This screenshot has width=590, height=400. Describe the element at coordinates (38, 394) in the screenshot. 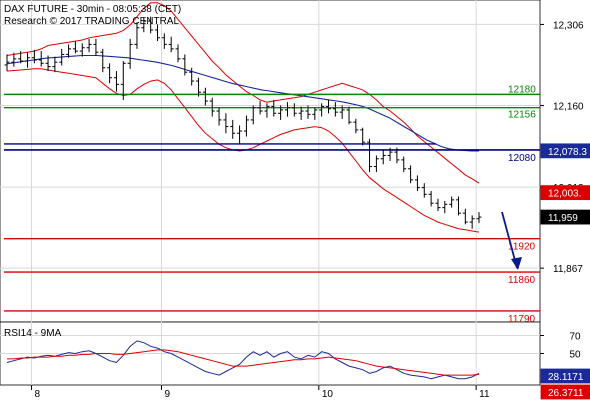

I see `x-tick-label: 8` at that location.